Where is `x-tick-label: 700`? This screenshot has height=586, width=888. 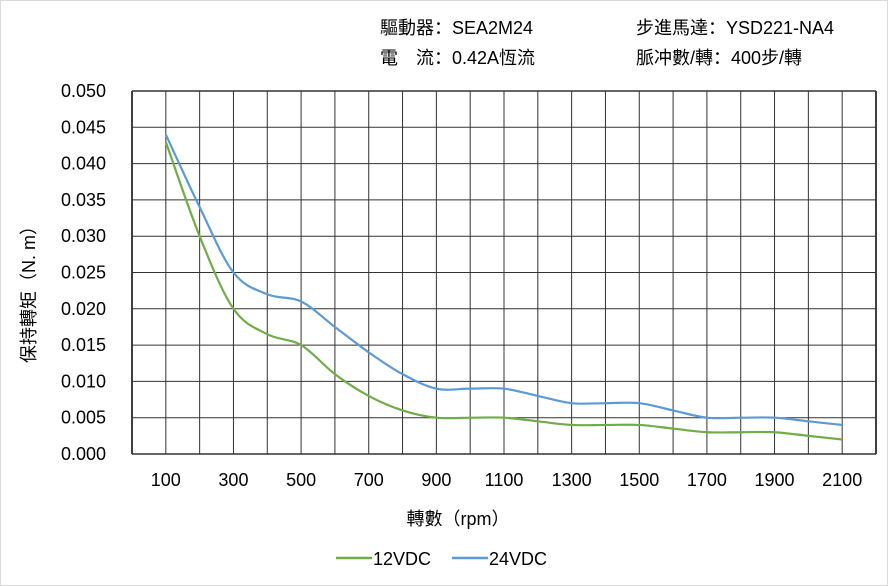 x-tick-label: 700 is located at coordinates (369, 480).